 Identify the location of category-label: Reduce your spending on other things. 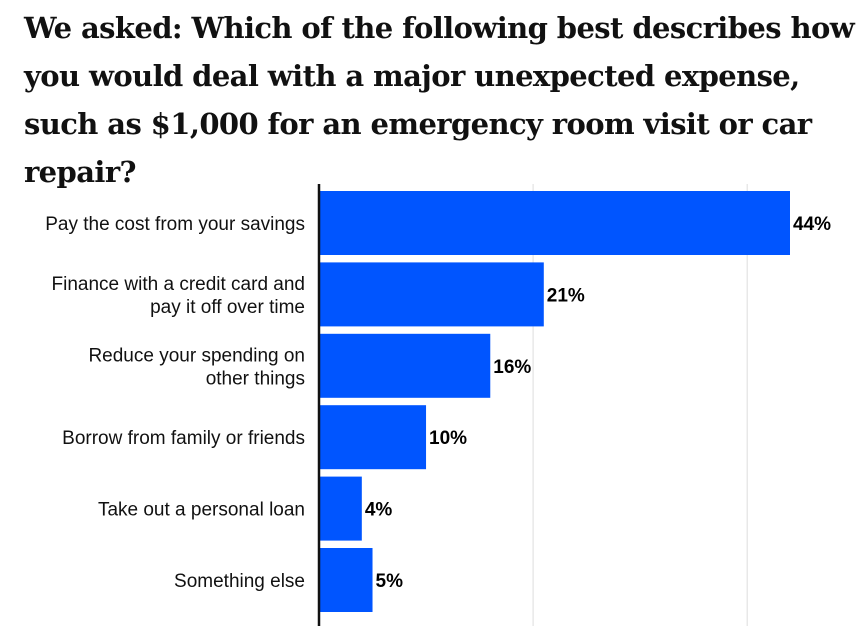
(196, 367).